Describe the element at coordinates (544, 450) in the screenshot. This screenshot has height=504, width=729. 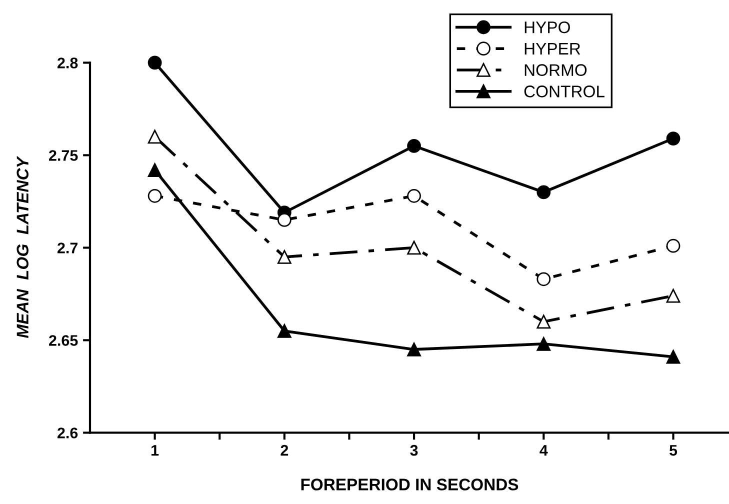
I see `x-tick-label: 4` at that location.